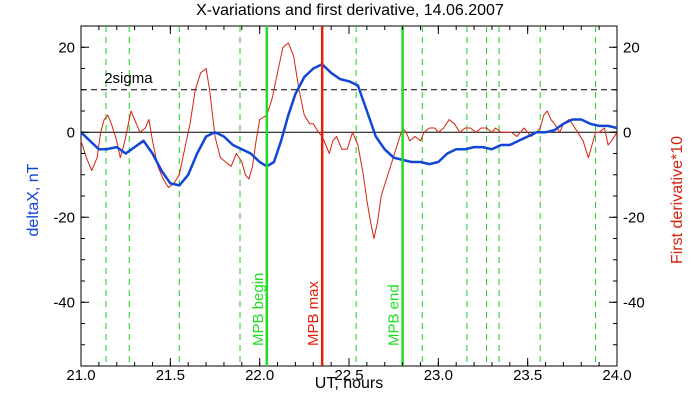 Image resolution: width=700 pixels, height=400 pixels. Describe the element at coordinates (64, 302) in the screenshot. I see `y-tick-label-left-3: -40` at that location.